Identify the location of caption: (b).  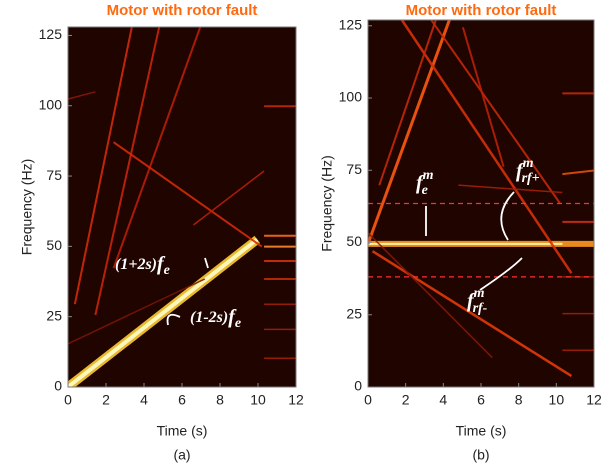
(480, 455).